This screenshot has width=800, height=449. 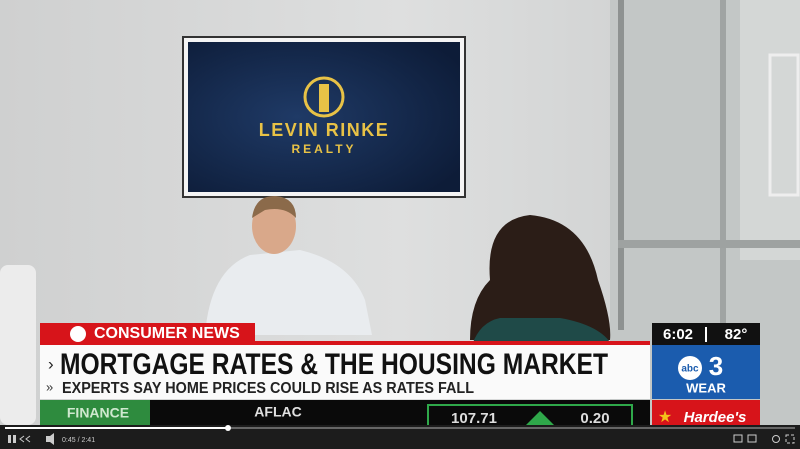 I want to click on player-time: 0:45 / 2:41, so click(x=78, y=440).